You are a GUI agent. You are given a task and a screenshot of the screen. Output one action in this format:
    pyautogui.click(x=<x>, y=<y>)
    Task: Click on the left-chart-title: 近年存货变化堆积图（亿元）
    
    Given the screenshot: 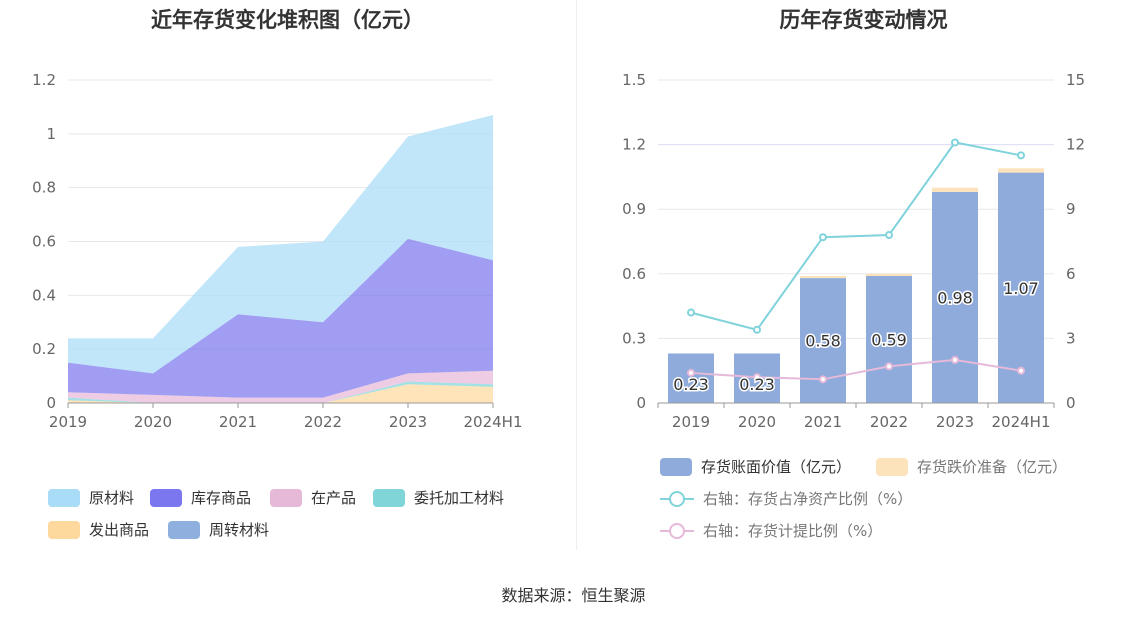 What is the action you would take?
    pyautogui.click(x=287, y=20)
    